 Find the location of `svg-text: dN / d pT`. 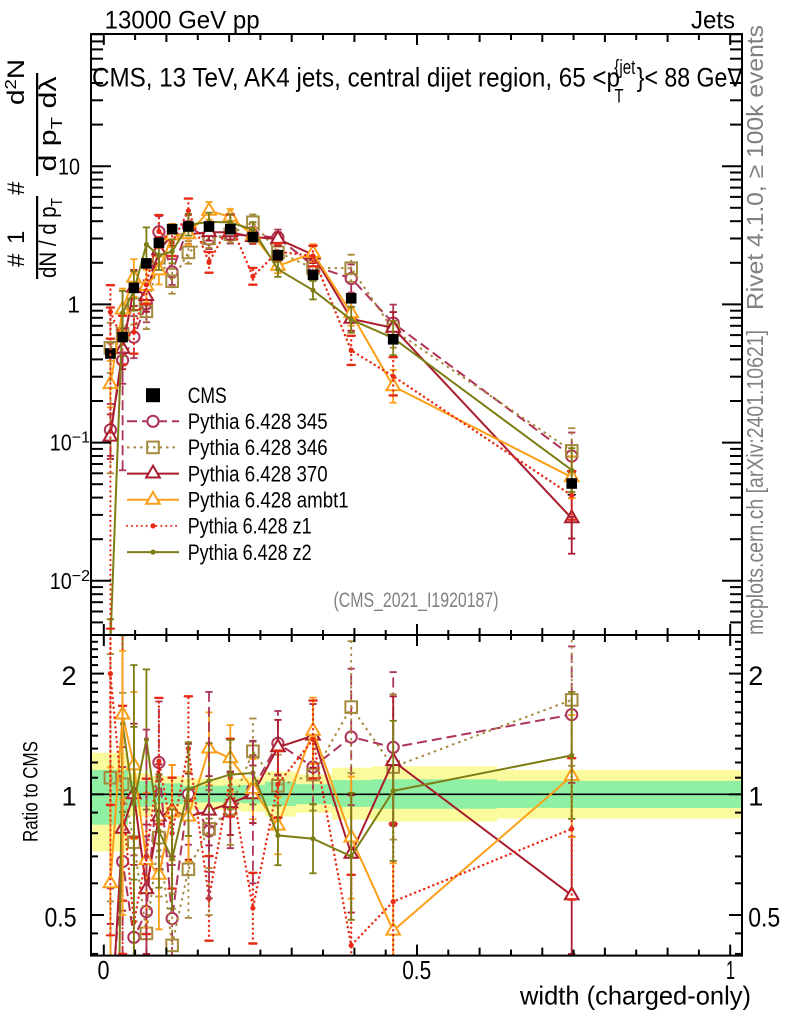

svg-text: dN / d pT is located at coordinates (50, 238).